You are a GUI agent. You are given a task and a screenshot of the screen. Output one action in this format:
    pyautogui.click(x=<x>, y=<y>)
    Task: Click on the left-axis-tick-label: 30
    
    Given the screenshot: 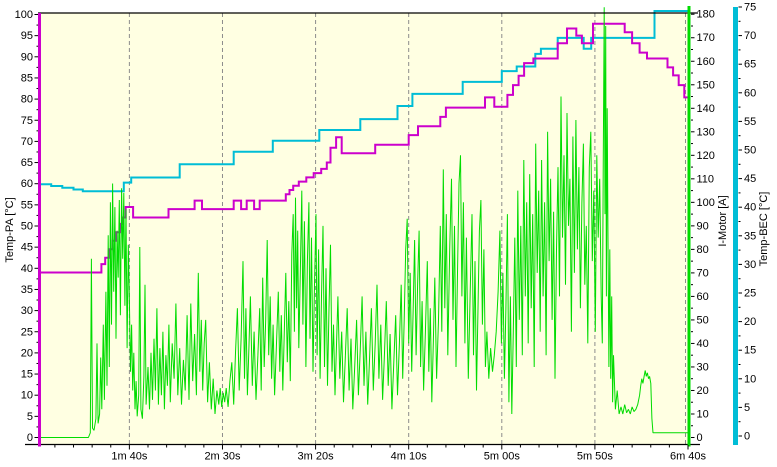 What is the action you would take?
    pyautogui.click(x=27, y=311)
    